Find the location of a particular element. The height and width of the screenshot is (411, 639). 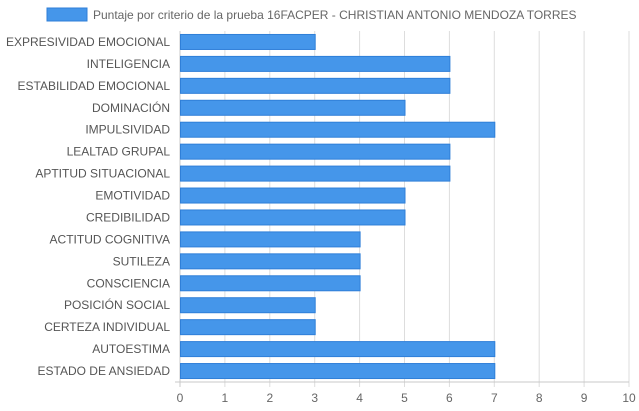

x-tick-label: 3 is located at coordinates (314, 398).